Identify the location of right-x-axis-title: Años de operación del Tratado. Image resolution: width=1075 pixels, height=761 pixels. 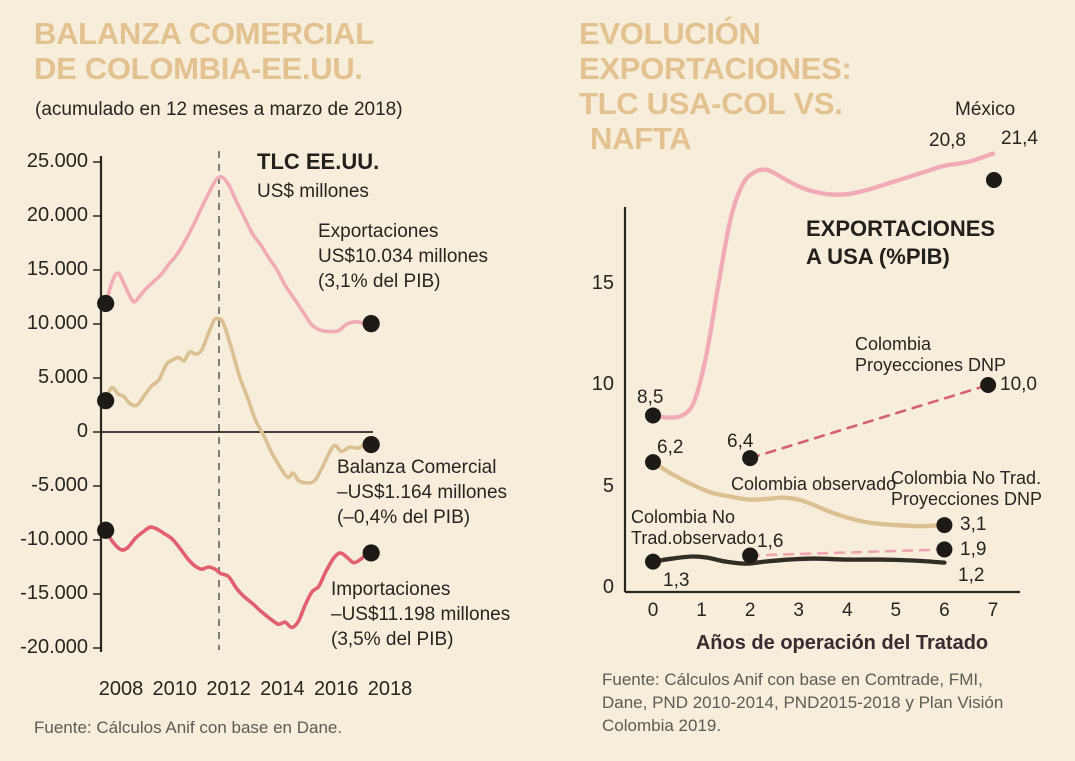
(842, 643).